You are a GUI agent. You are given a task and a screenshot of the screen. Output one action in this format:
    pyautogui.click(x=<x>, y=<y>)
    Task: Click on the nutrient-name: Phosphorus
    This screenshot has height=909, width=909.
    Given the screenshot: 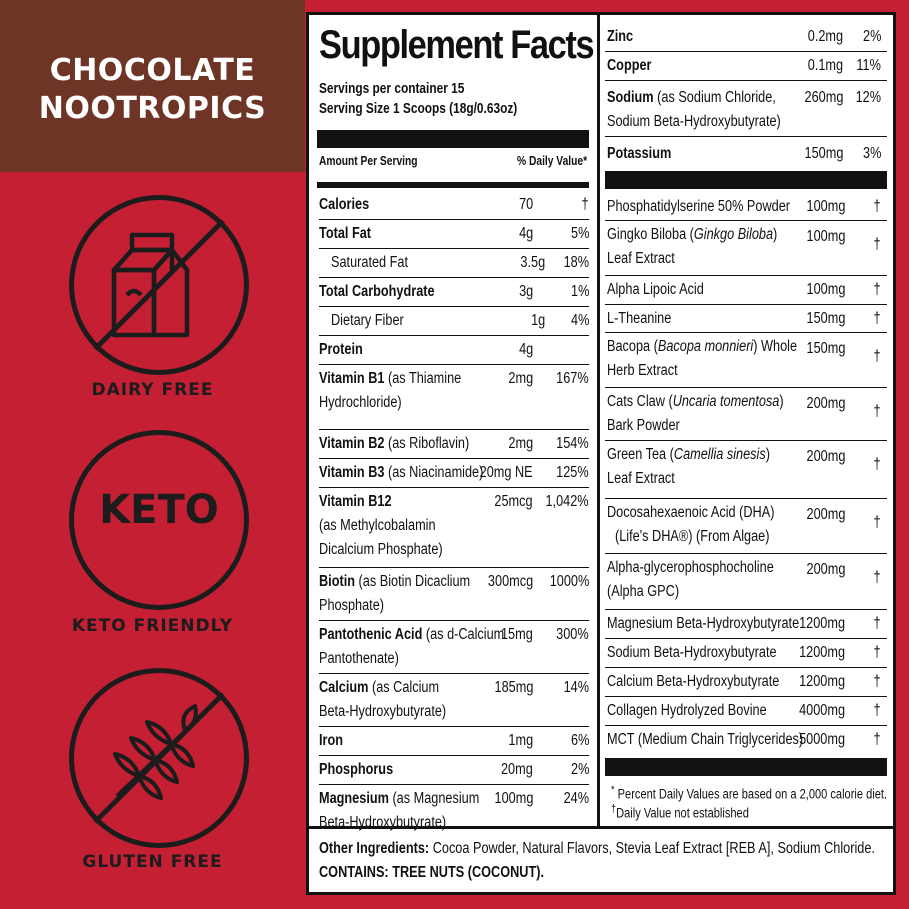 What is the action you would take?
    pyautogui.click(x=356, y=769)
    